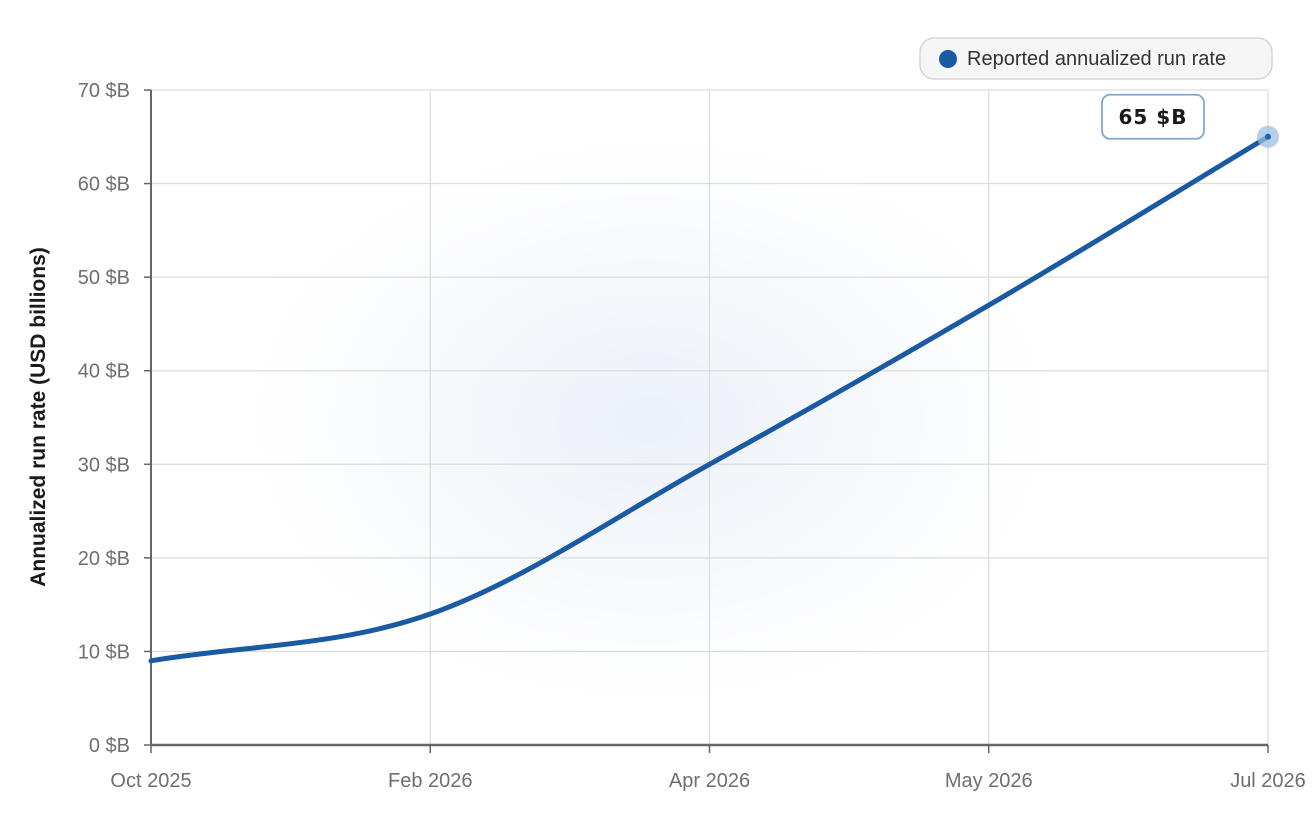 Image resolution: width=1316 pixels, height=813 pixels. I want to click on callout-box, so click(1153, 116).